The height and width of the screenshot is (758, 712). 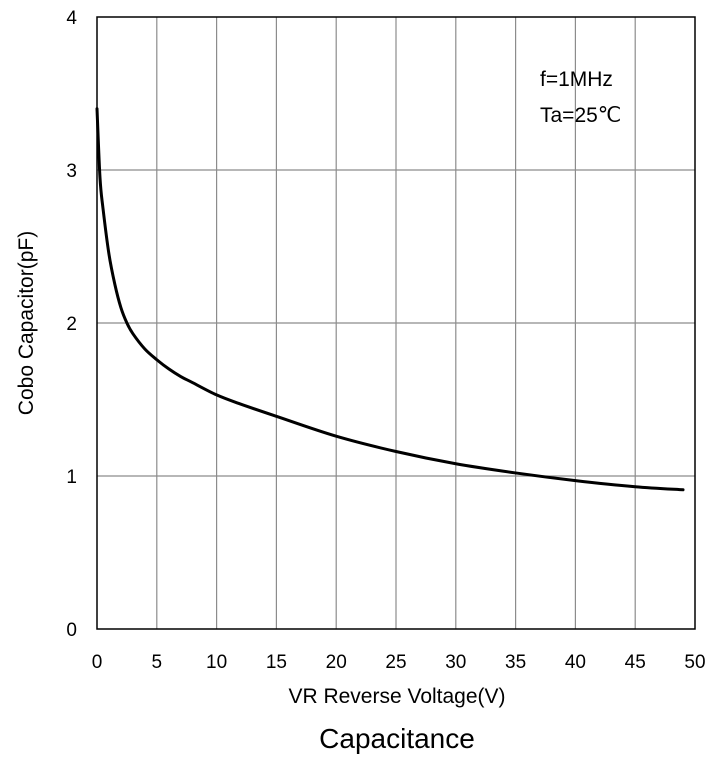 What do you see at coordinates (576, 79) in the screenshot?
I see `annotation-frequency: f=1MHz` at bounding box center [576, 79].